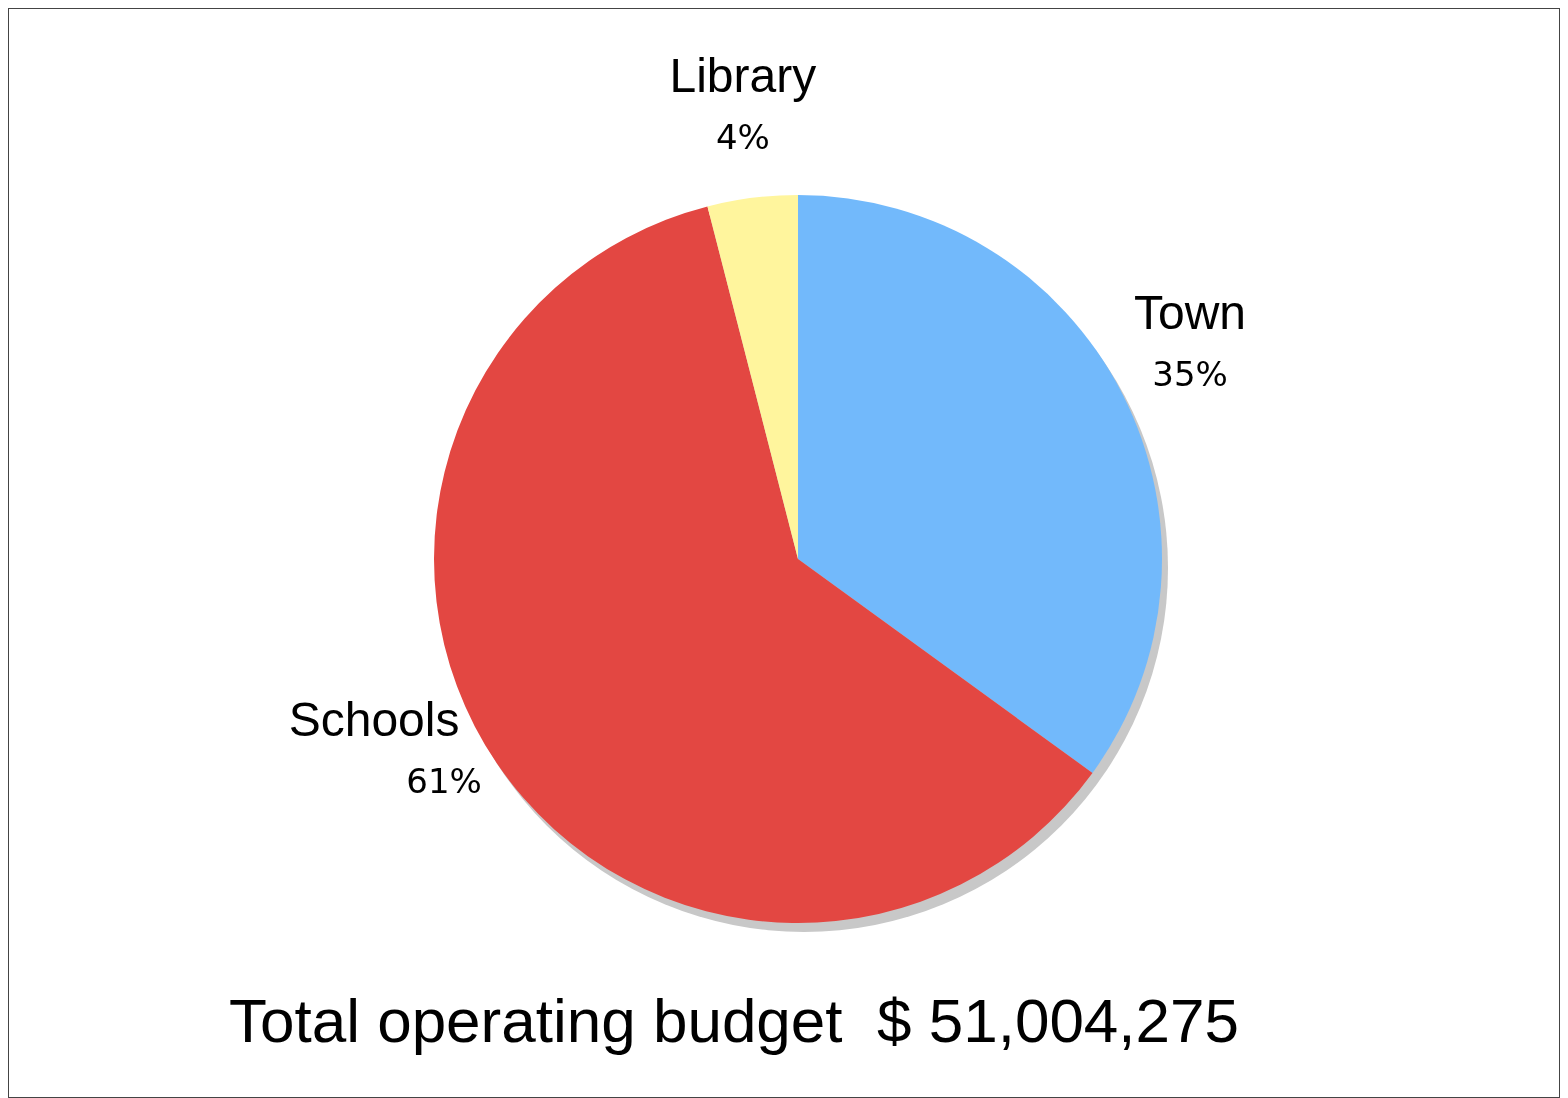  What do you see at coordinates (752, 377) in the screenshot?
I see `pie-slice` at bounding box center [752, 377].